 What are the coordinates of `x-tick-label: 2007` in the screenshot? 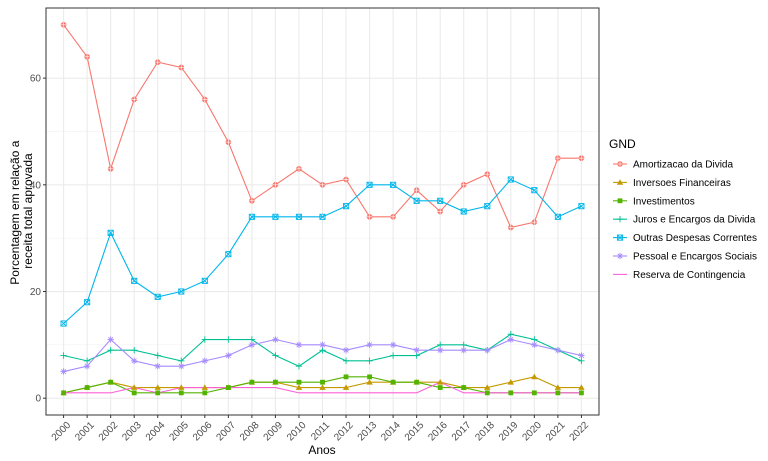 It's located at (226, 432).